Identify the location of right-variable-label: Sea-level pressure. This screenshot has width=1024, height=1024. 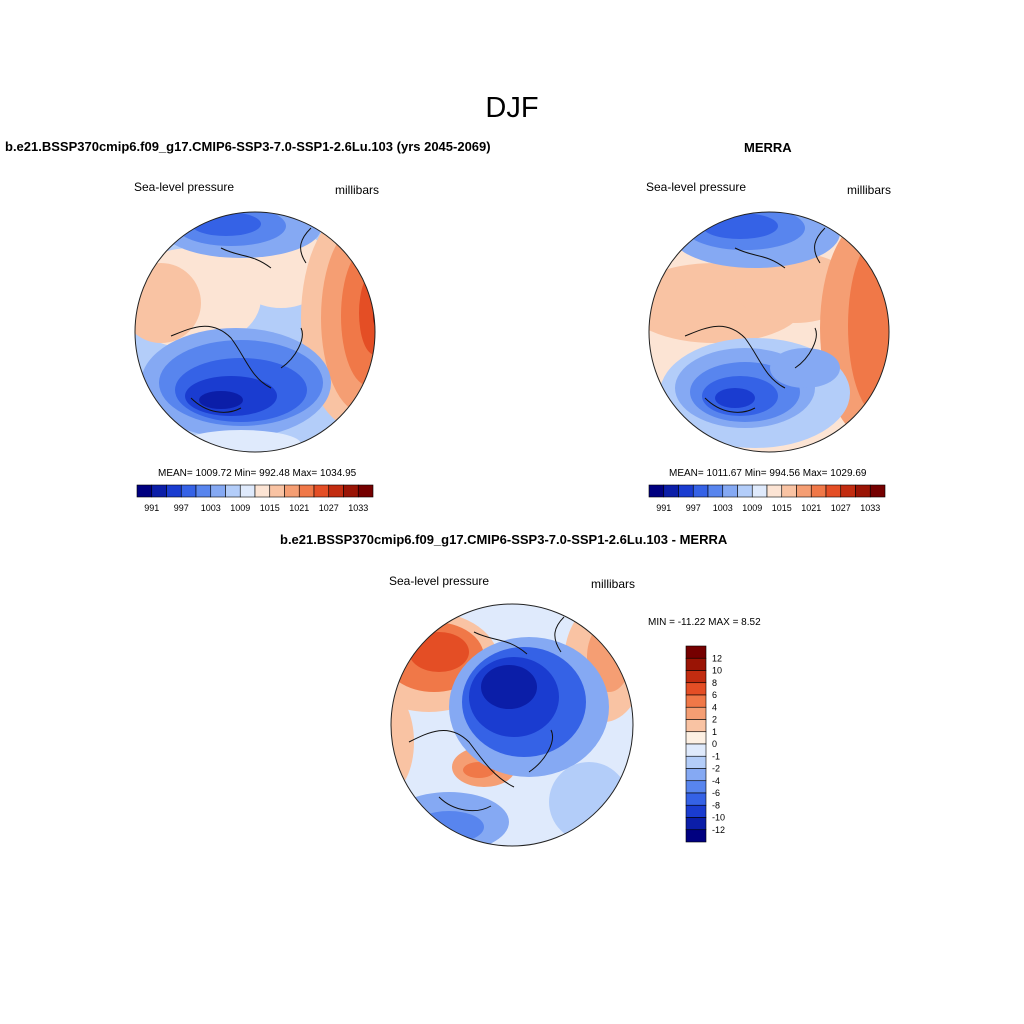
(696, 187).